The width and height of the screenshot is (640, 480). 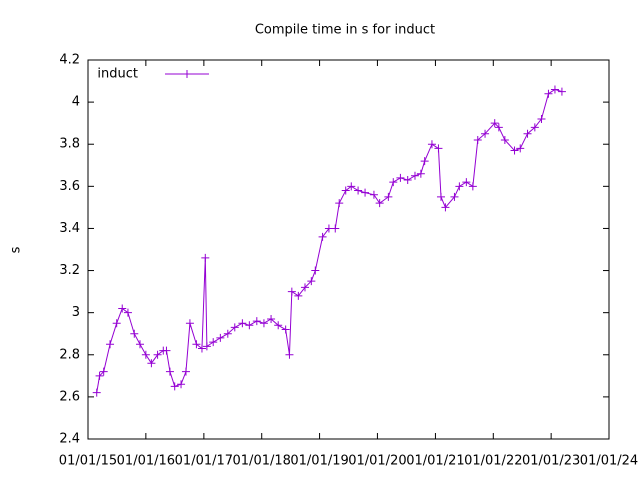 What do you see at coordinates (493, 461) in the screenshot?
I see `x-tick-label: 01/01/22` at bounding box center [493, 461].